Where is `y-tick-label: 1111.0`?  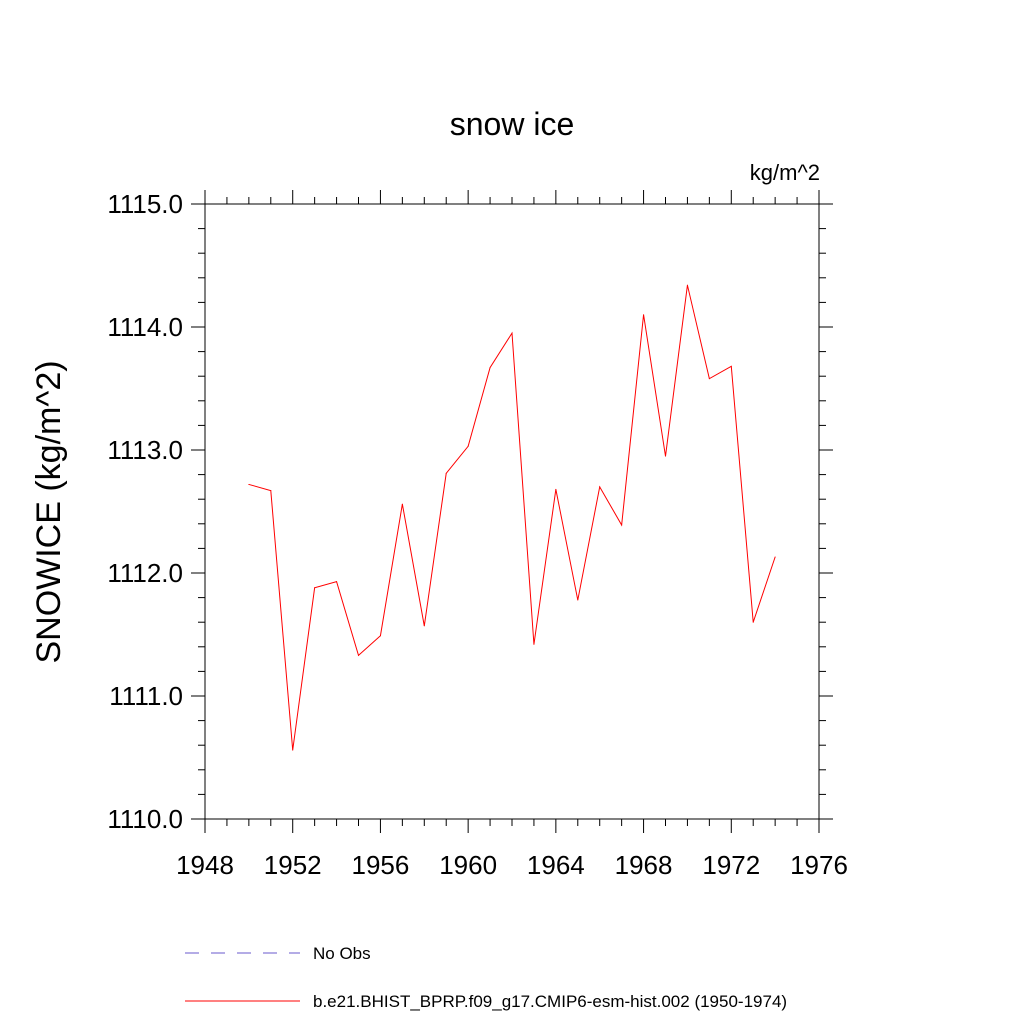 y-tick-label: 1111.0 is located at coordinates (146, 696).